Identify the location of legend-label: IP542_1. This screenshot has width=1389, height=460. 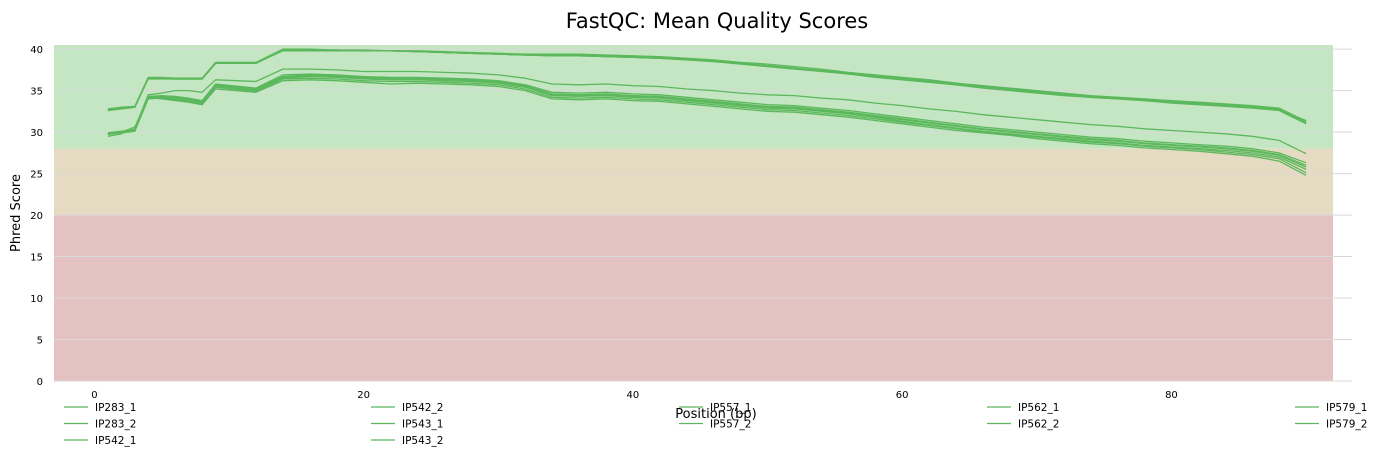
(115, 441).